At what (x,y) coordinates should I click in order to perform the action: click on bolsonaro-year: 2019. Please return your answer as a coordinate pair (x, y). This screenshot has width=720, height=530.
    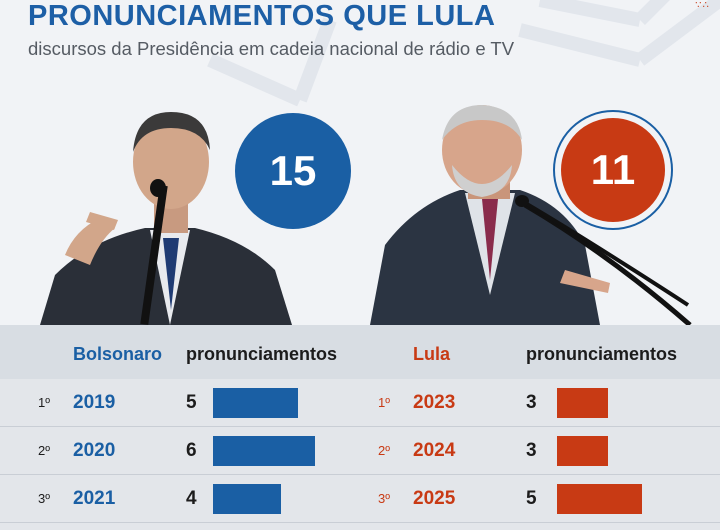
    Looking at the image, I should click on (94, 402).